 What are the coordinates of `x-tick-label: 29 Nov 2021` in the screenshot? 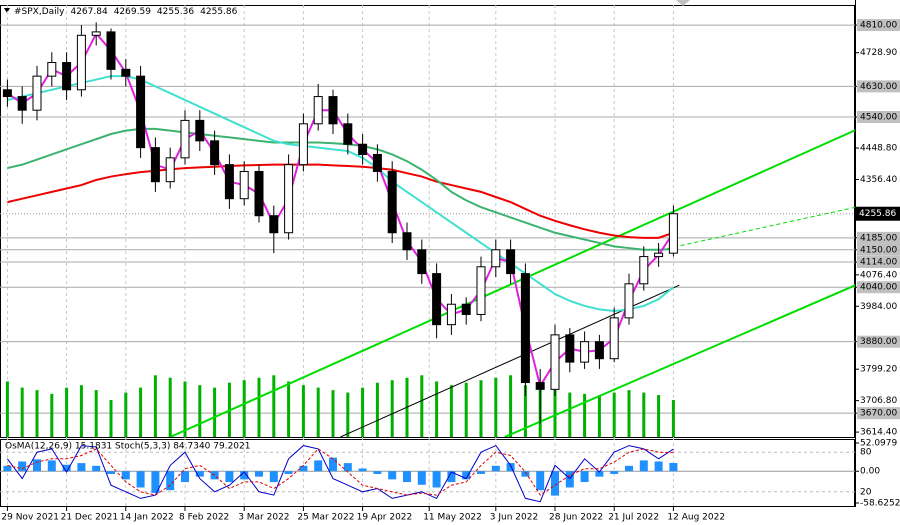 It's located at (30, 518).